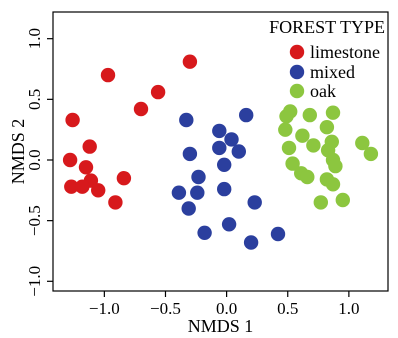 The image size is (398, 338). I want to click on y-tick-label: 0.0, so click(34, 159).